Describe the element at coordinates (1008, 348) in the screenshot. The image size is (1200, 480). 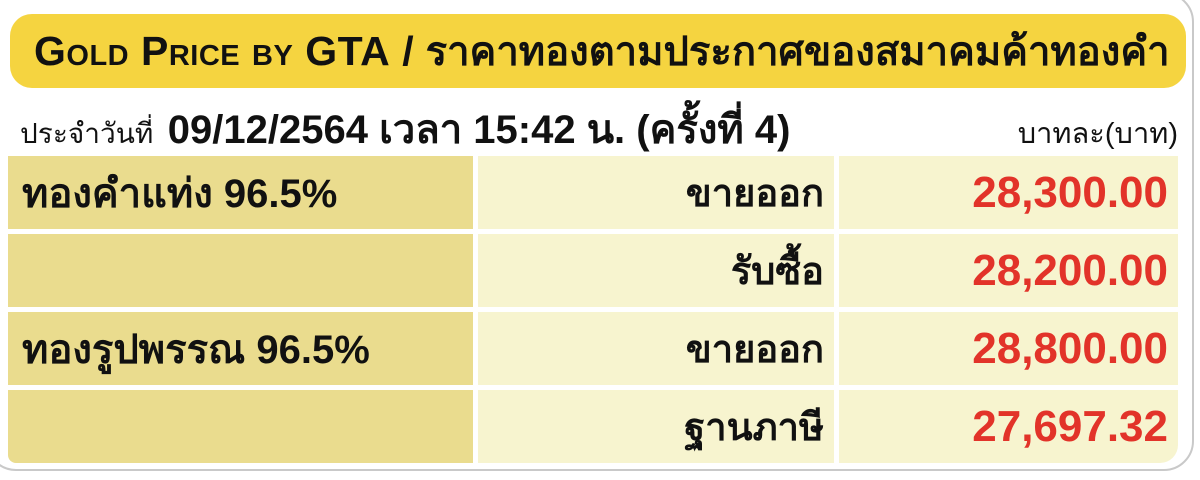
I see `price-value-ornament-sell: 28,800.00` at that location.